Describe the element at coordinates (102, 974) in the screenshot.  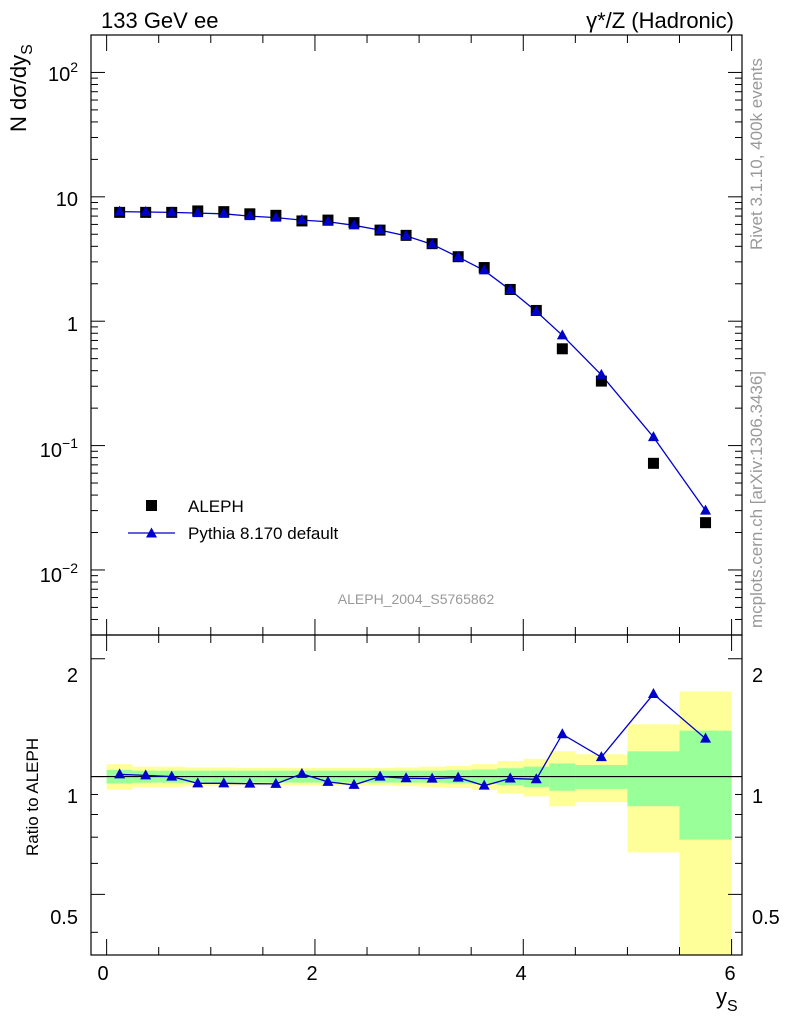
I see `x-tick-label-0: 0` at that location.